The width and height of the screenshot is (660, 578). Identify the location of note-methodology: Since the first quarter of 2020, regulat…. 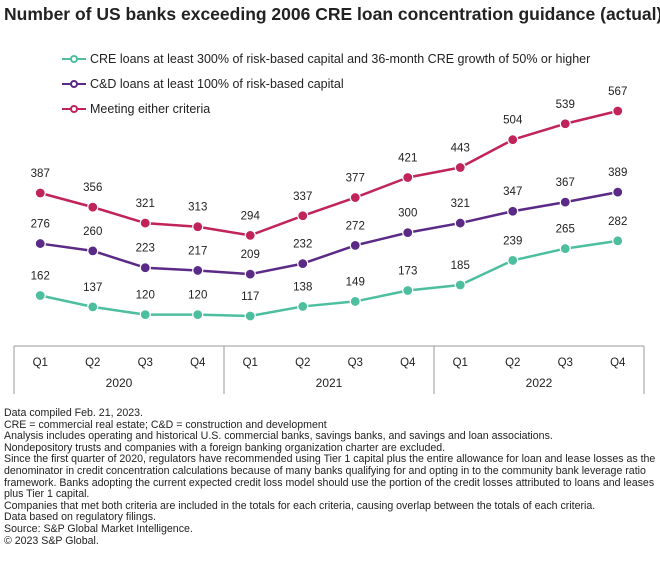
(330, 477).